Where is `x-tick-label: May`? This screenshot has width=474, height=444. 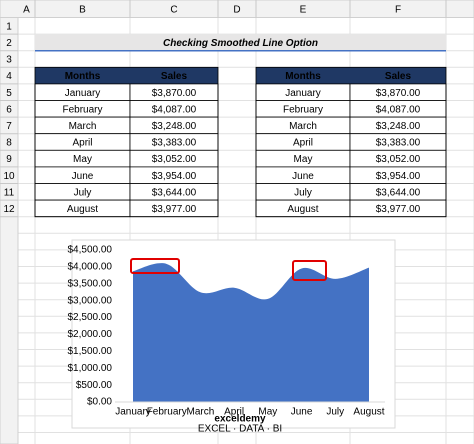 x-tick-label: May is located at coordinates (267, 412).